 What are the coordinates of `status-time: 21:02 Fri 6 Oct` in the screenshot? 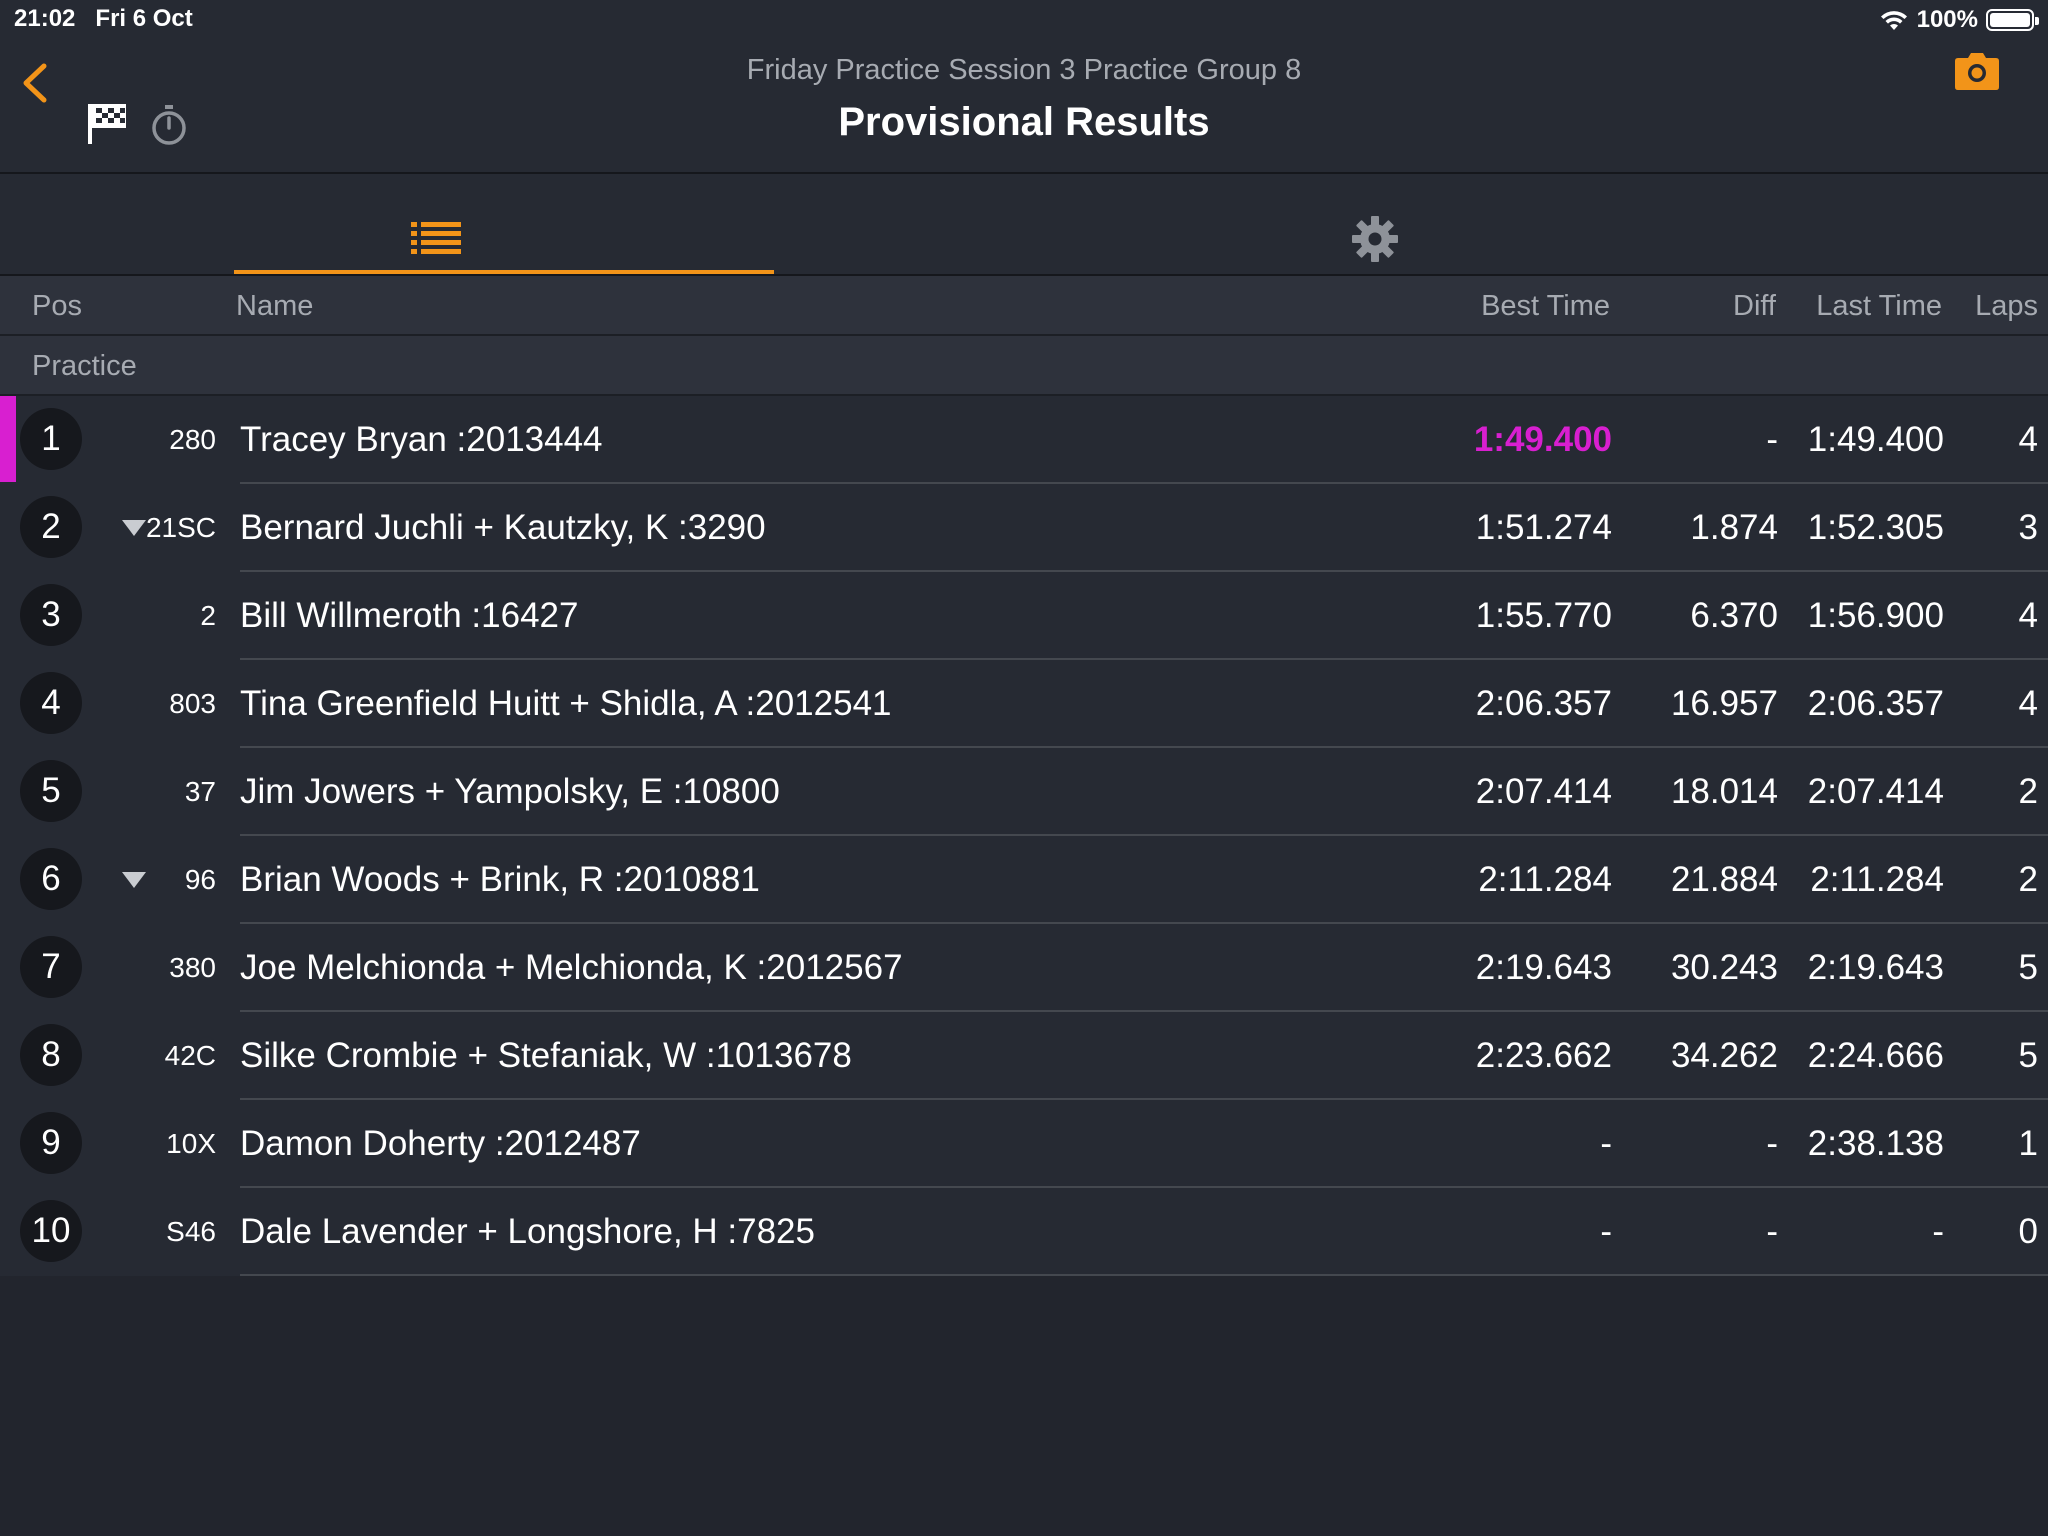 It's located at (103, 19).